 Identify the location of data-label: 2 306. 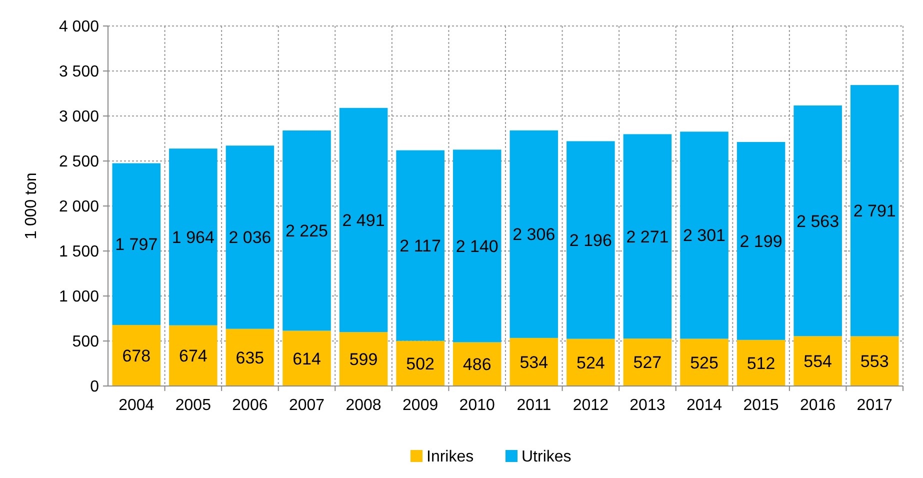
(534, 234).